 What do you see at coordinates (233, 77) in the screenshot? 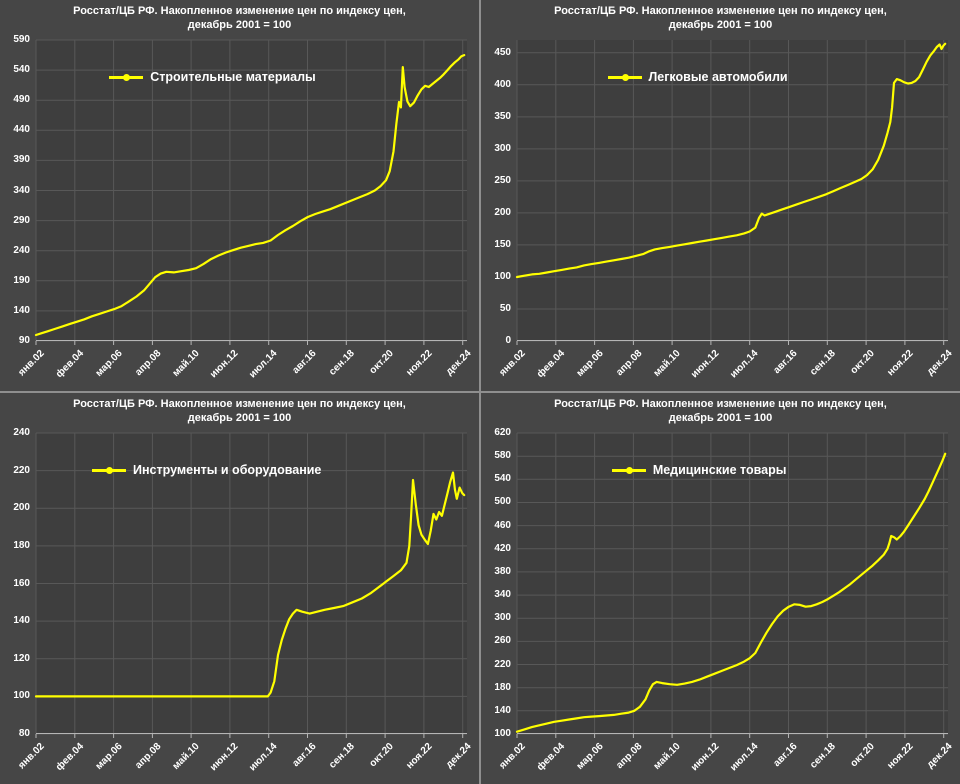
I see `legend-label: Строительные материалы` at bounding box center [233, 77].